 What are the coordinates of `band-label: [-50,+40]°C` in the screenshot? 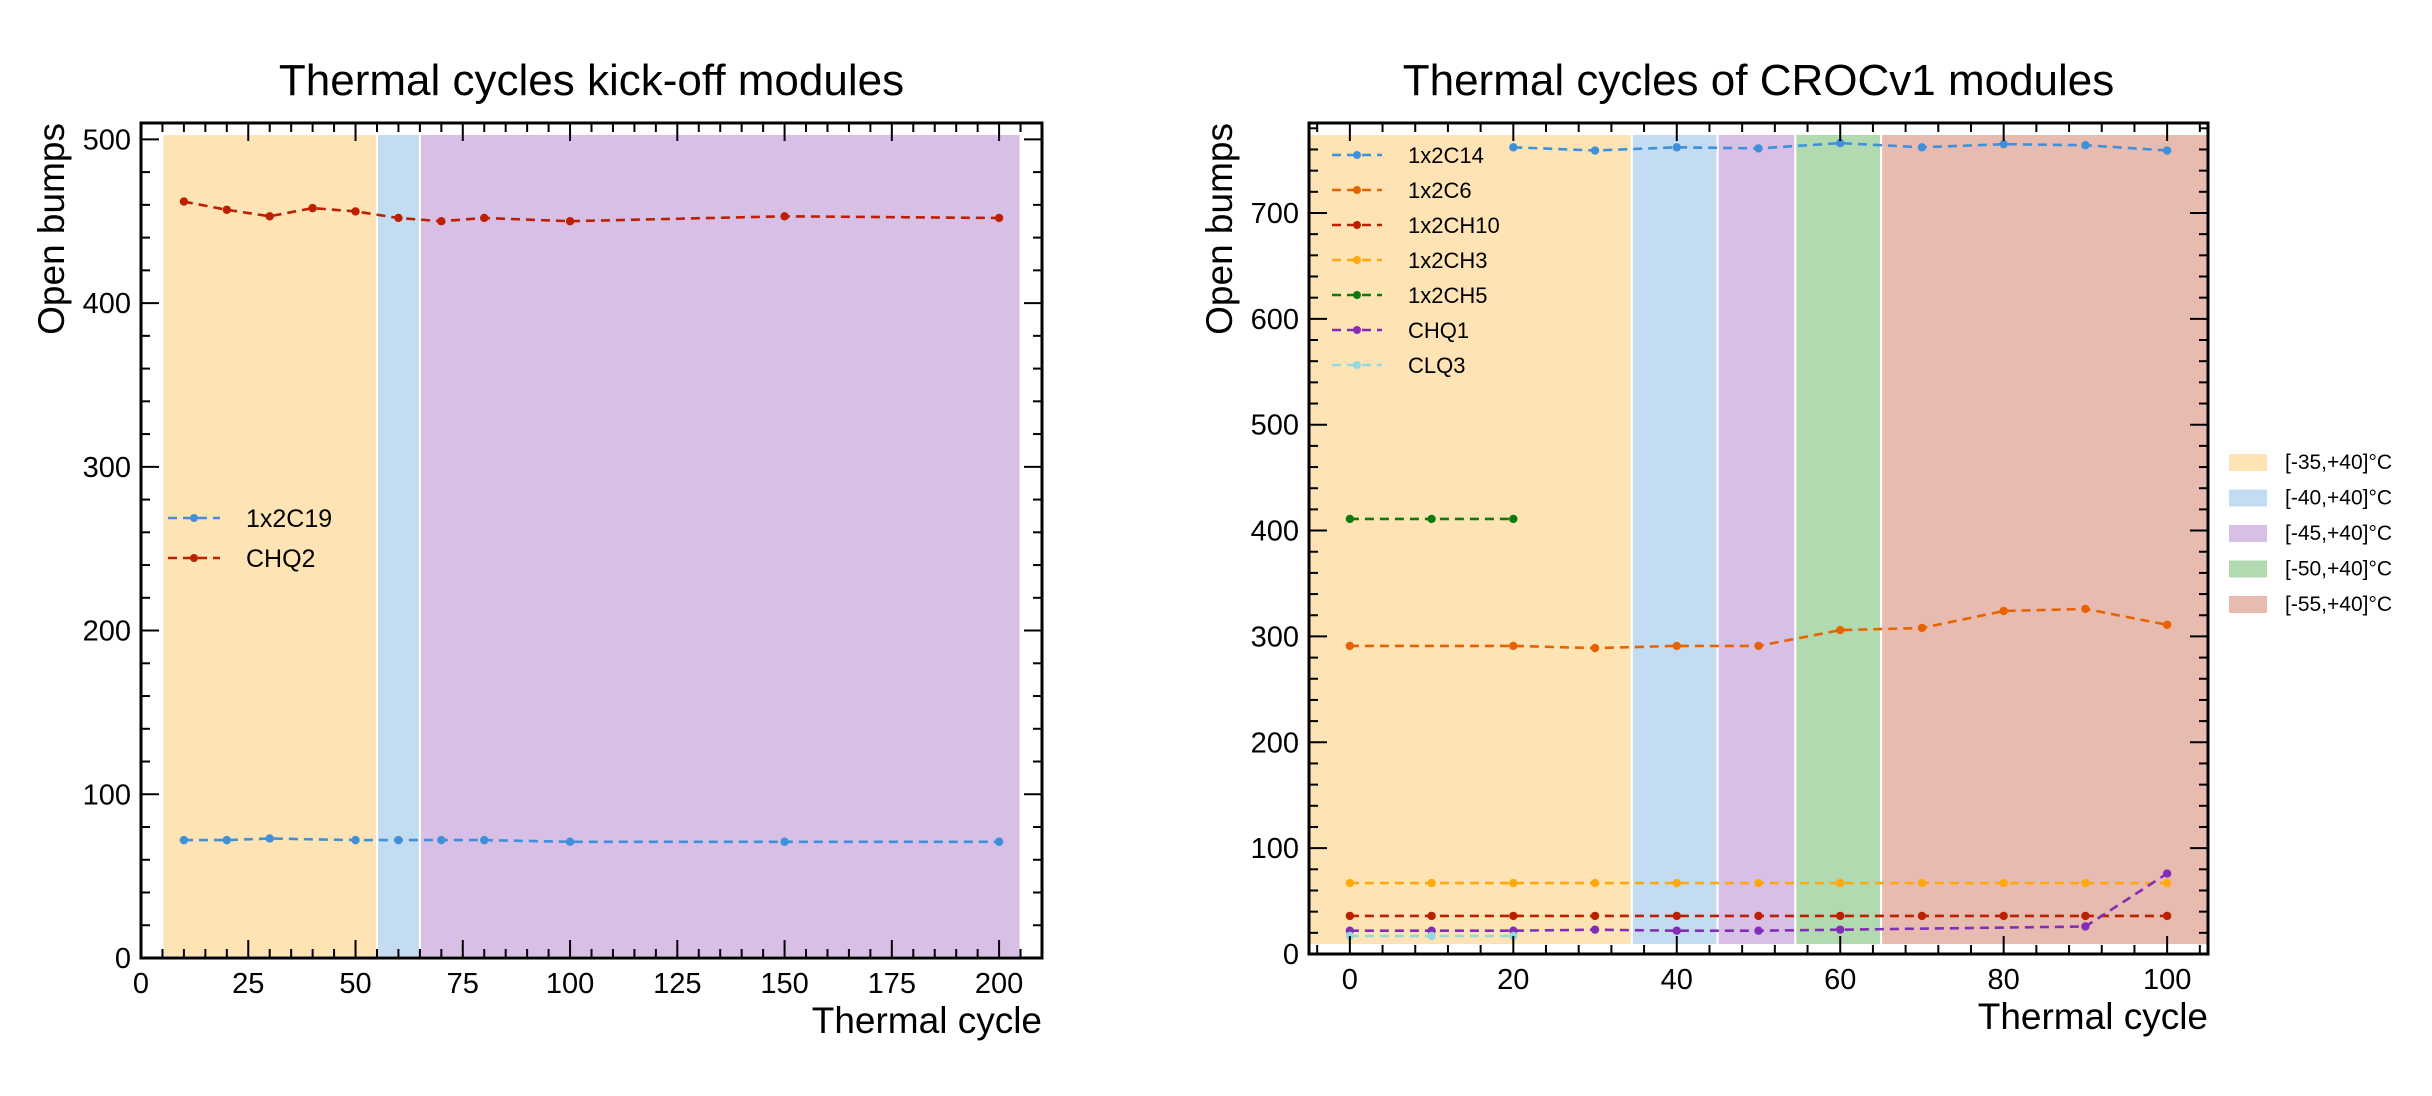 It's located at (2338, 569).